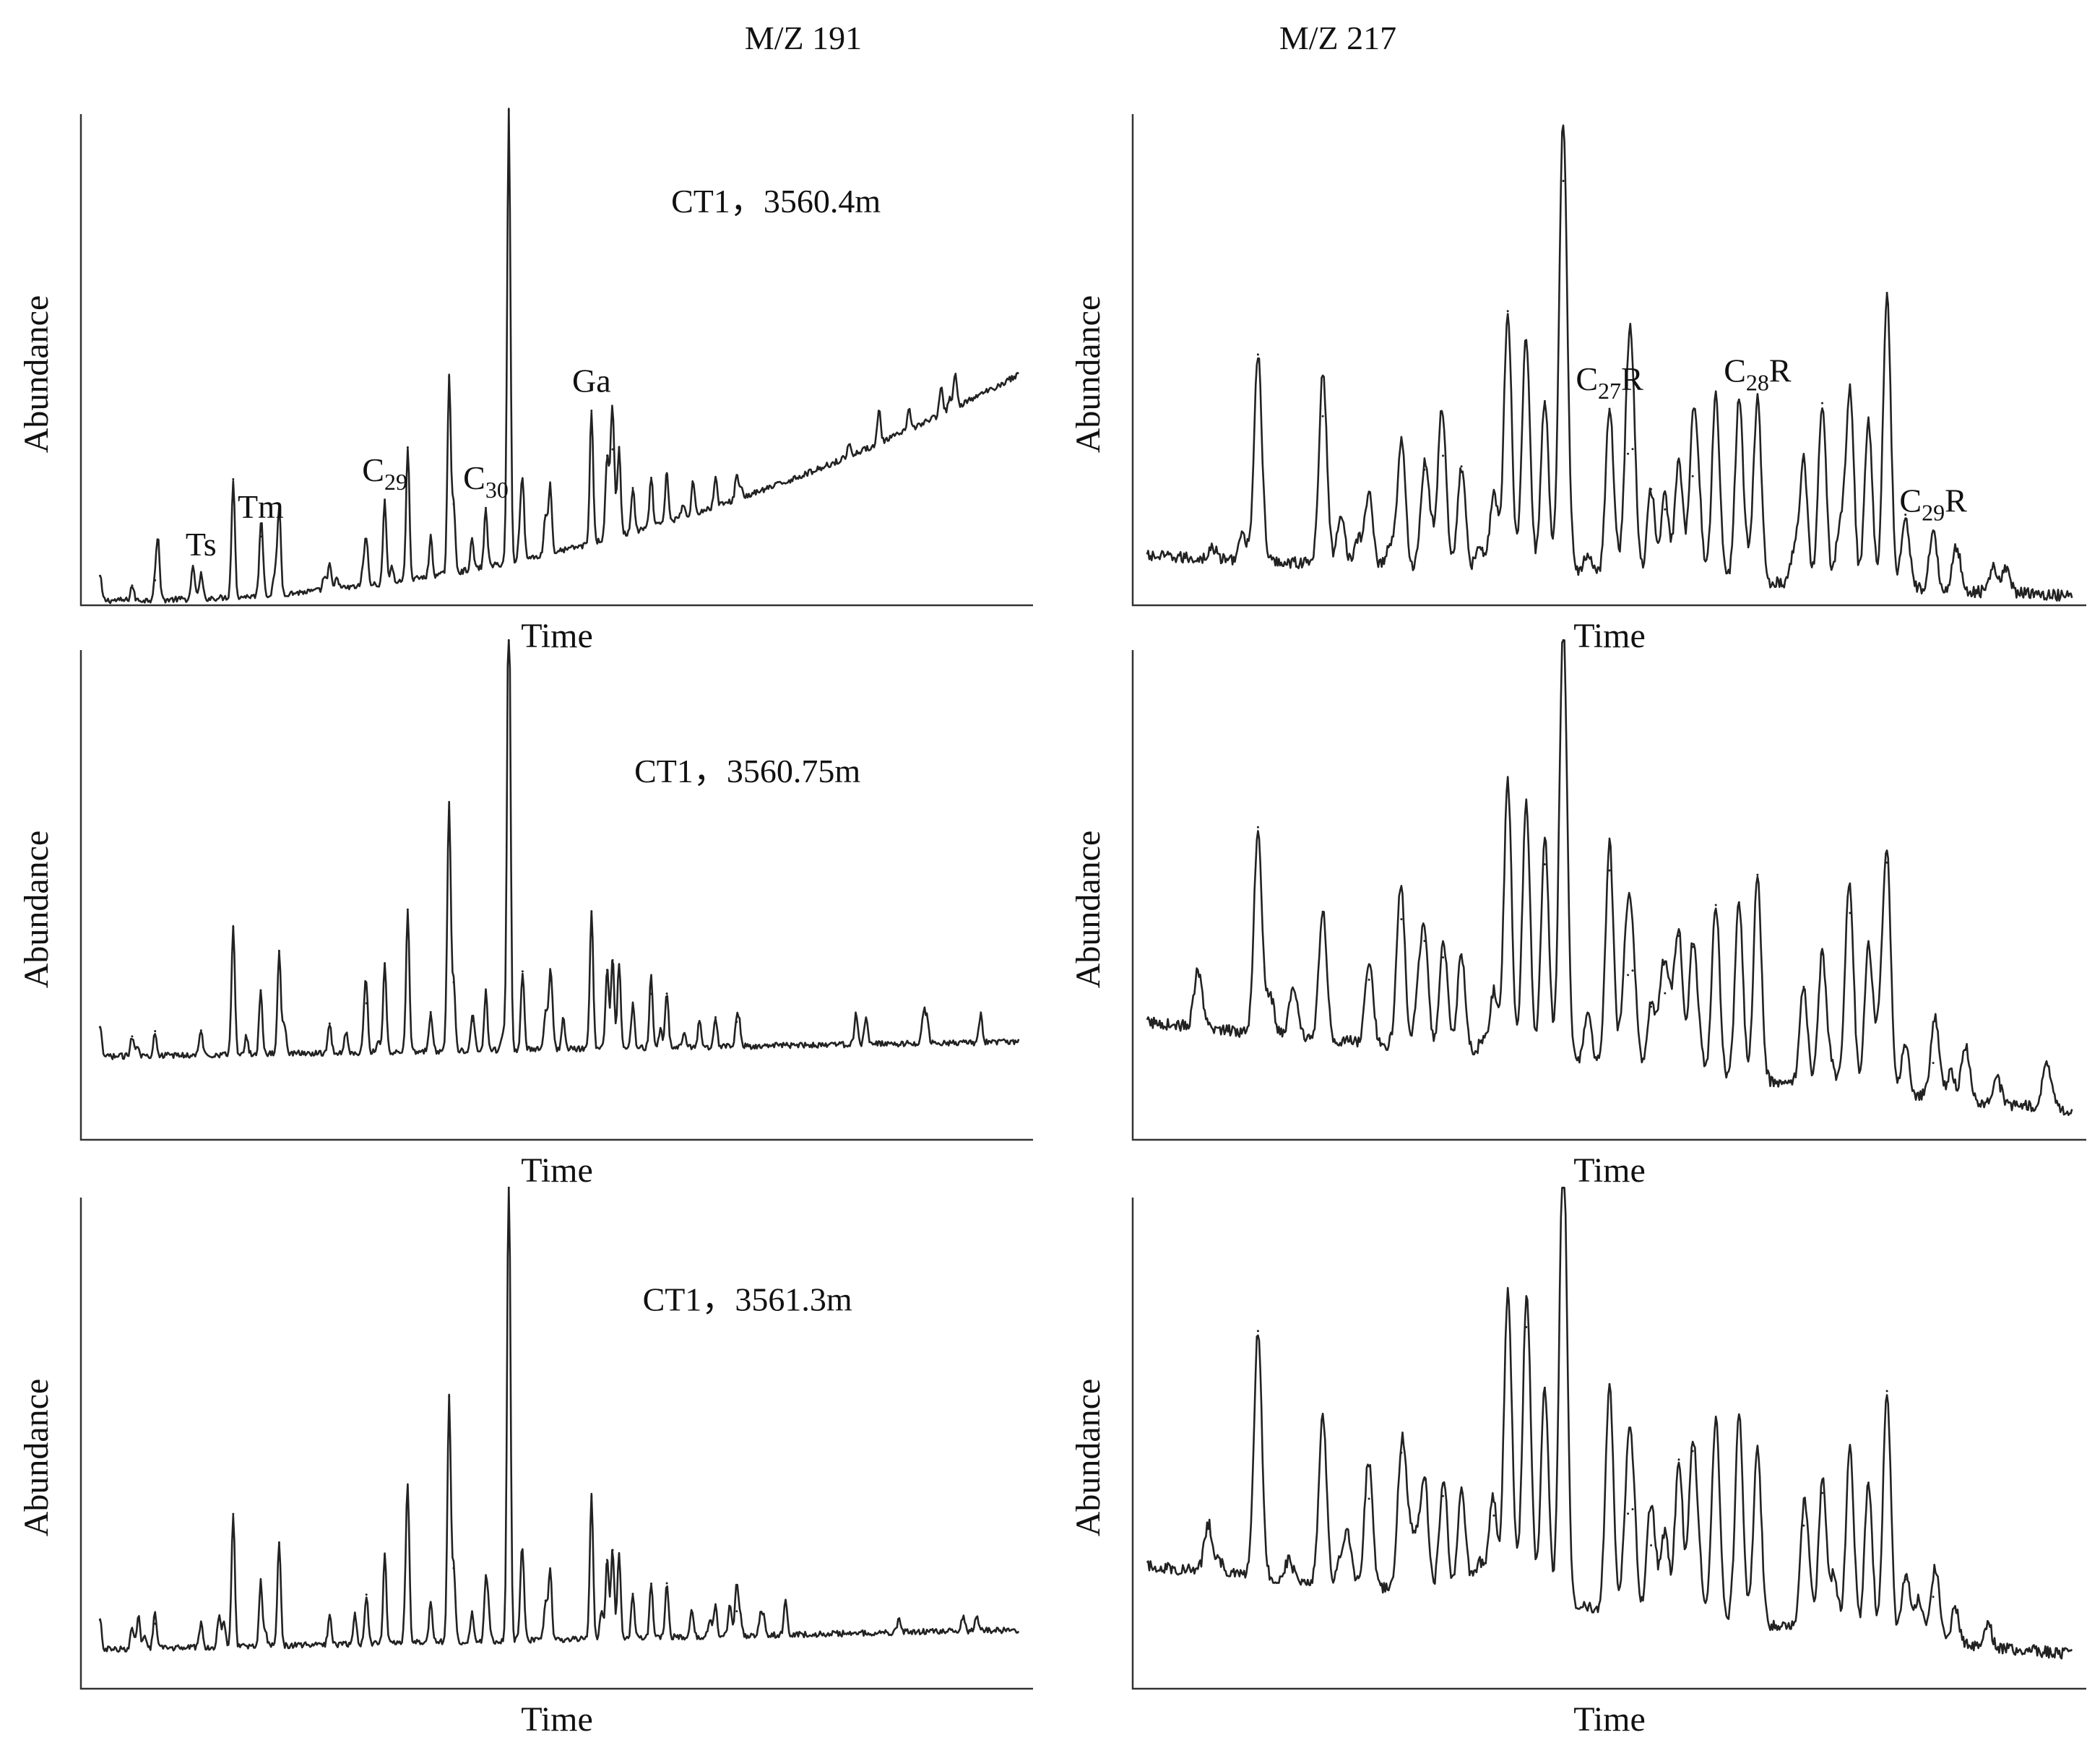 Image resolution: width=2100 pixels, height=1740 pixels. I want to click on column-title-mz191: M/Z 191, so click(804, 38).